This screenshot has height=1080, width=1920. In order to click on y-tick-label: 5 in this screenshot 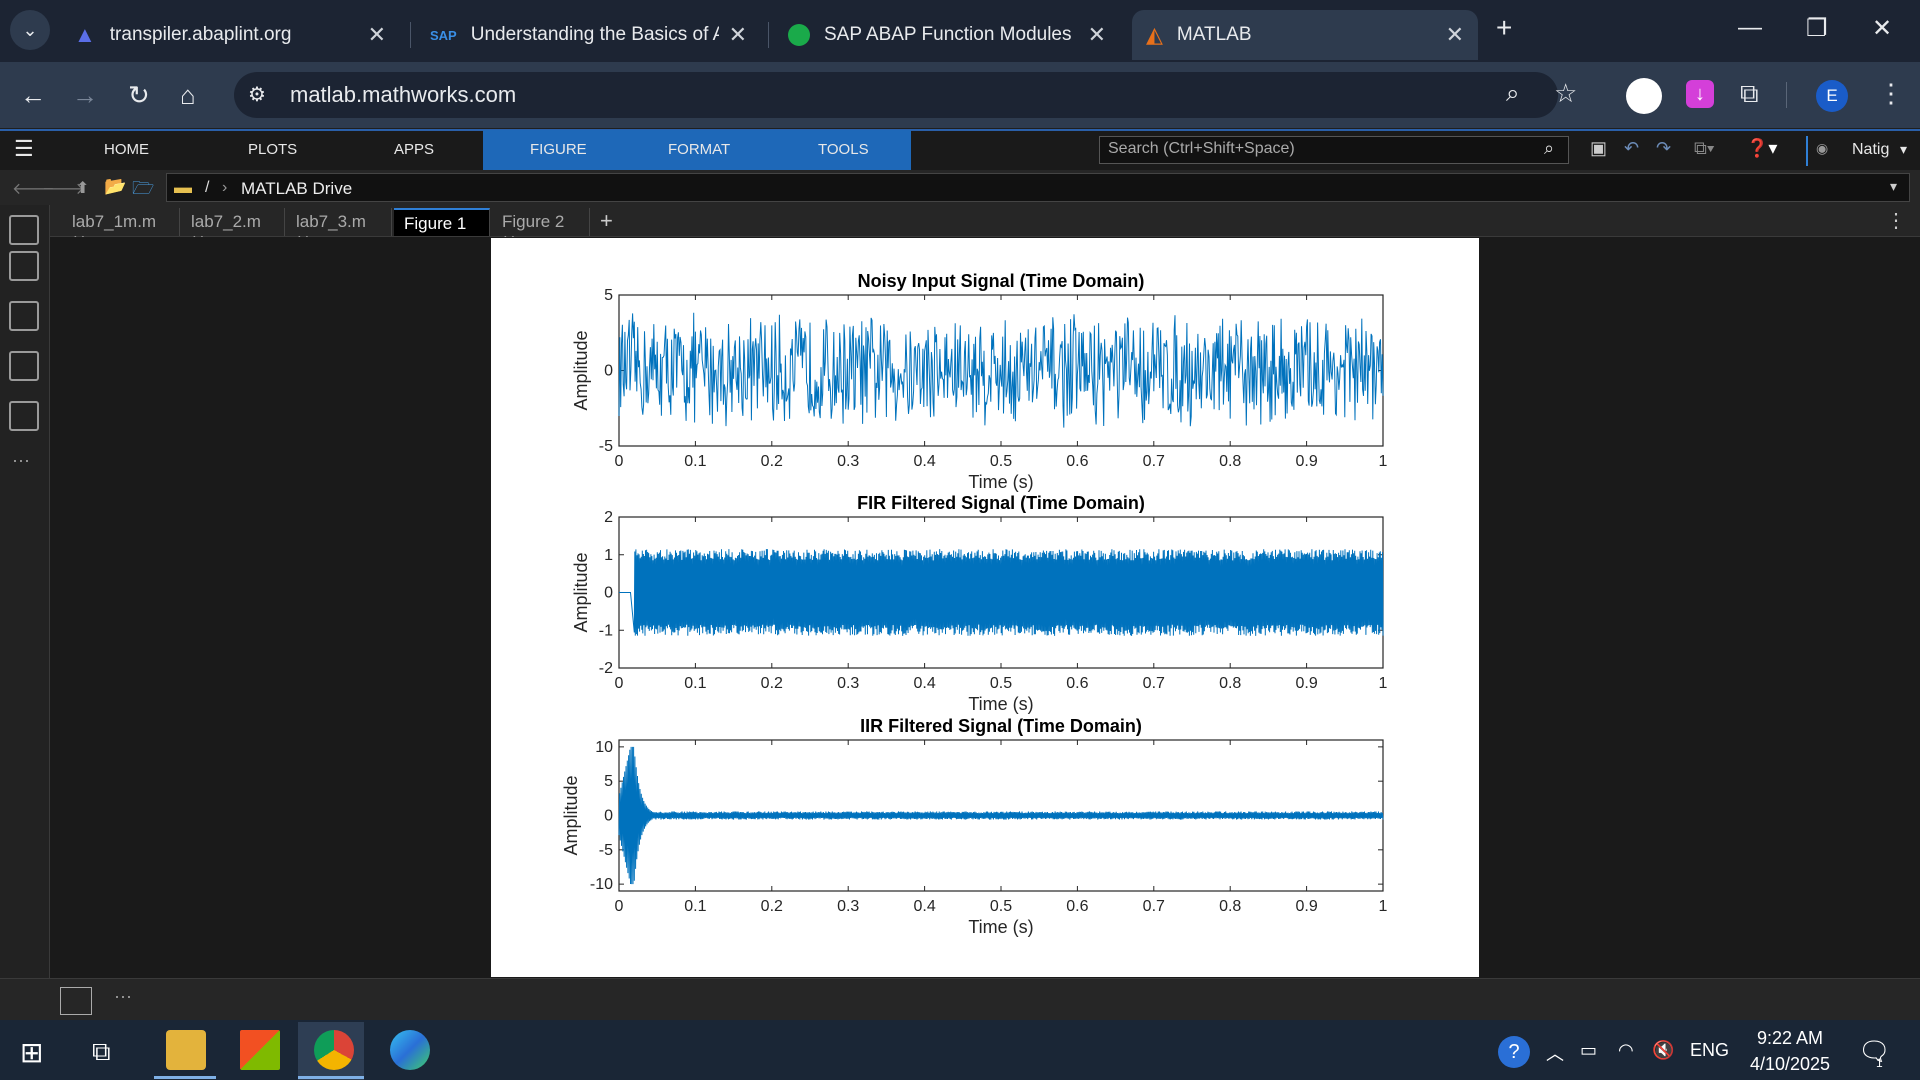, I will do `click(608, 295)`.